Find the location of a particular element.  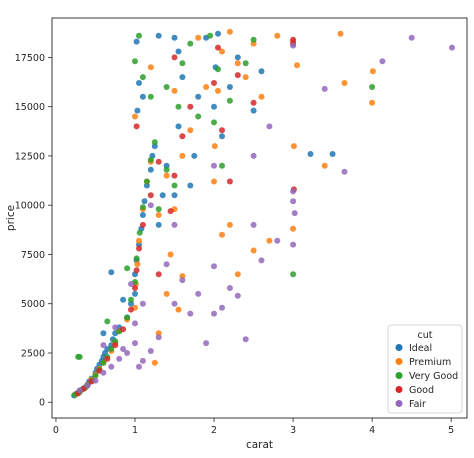

legend-entry-label: Ideal is located at coordinates (420, 348).